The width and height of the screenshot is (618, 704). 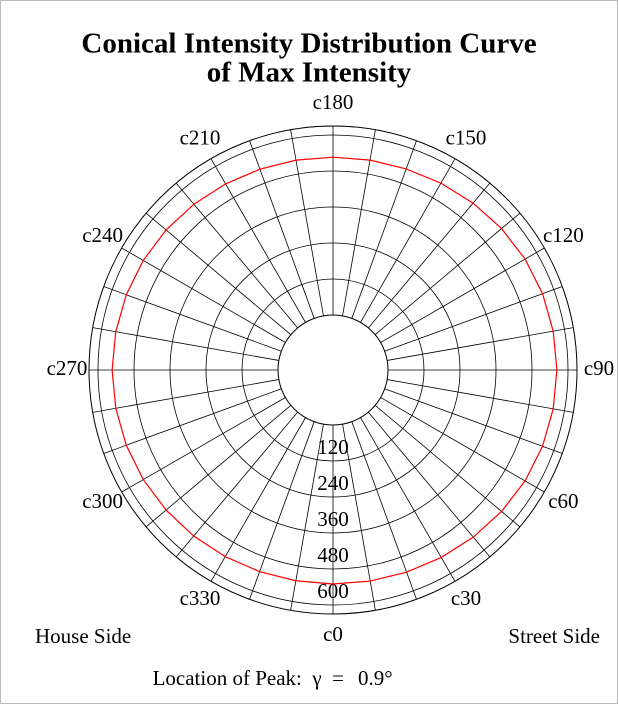 What do you see at coordinates (333, 447) in the screenshot?
I see `r-tick-label: 120` at bounding box center [333, 447].